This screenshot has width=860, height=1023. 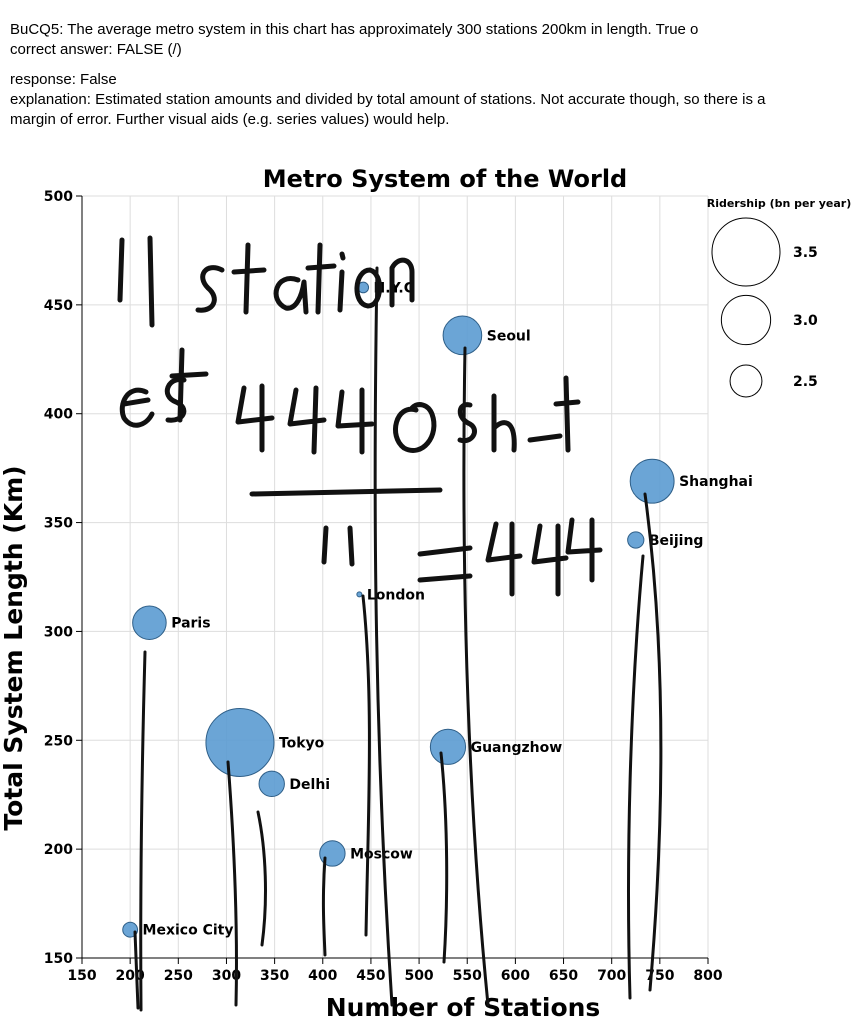 What do you see at coordinates (271, 784) in the screenshot?
I see `bubble-delhi` at bounding box center [271, 784].